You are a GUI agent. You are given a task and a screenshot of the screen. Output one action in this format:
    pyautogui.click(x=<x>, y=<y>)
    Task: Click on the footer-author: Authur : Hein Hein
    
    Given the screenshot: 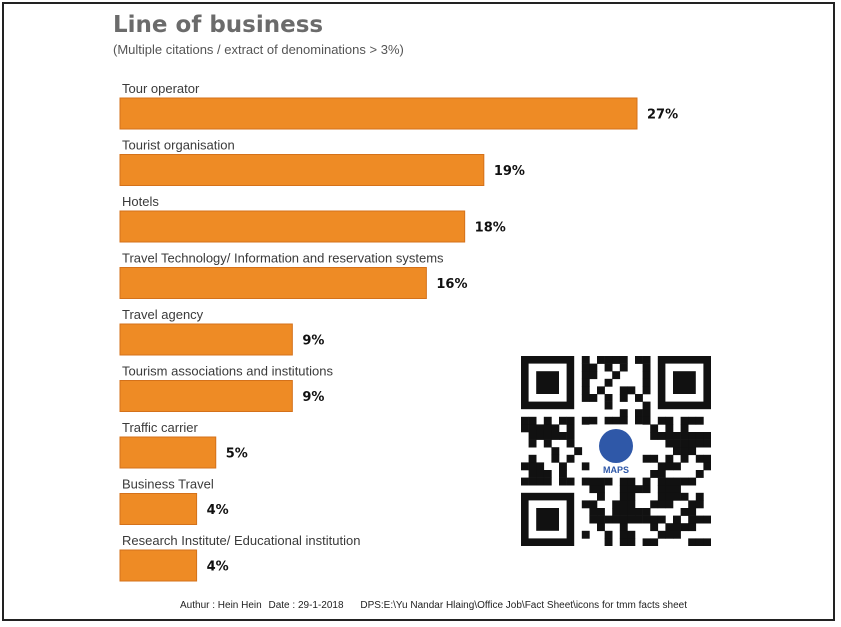 What is the action you would take?
    pyautogui.click(x=221, y=605)
    